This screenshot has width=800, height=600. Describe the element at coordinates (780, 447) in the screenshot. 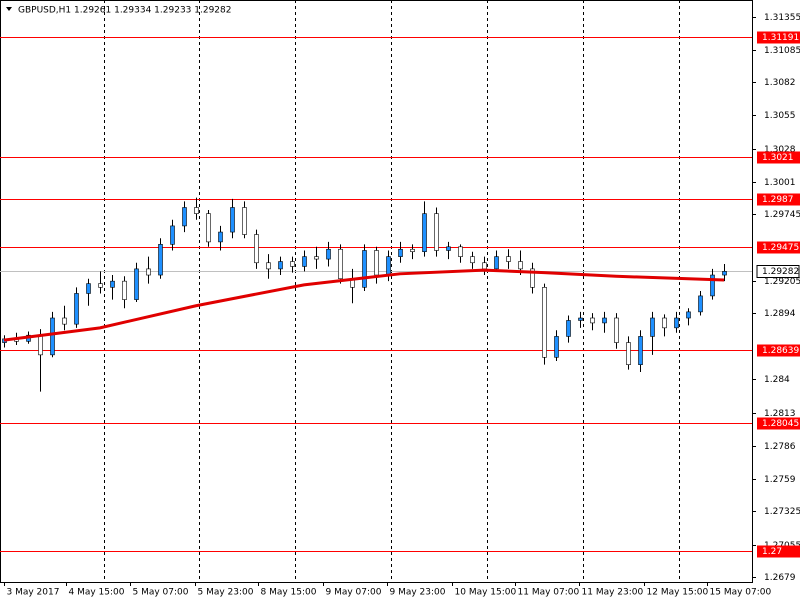

I see `y-tick-label: 1.2786` at that location.